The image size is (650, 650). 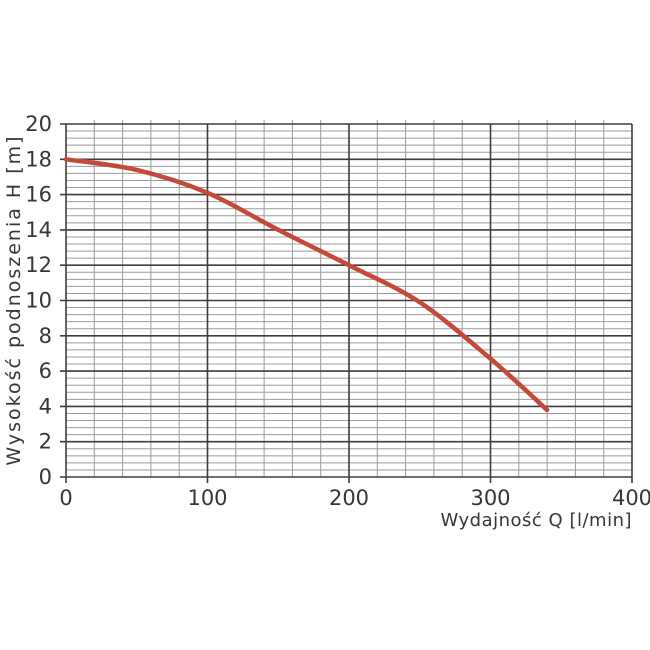 I want to click on x-tick-labels: 0 100 200 300 400, so click(x=354, y=498).